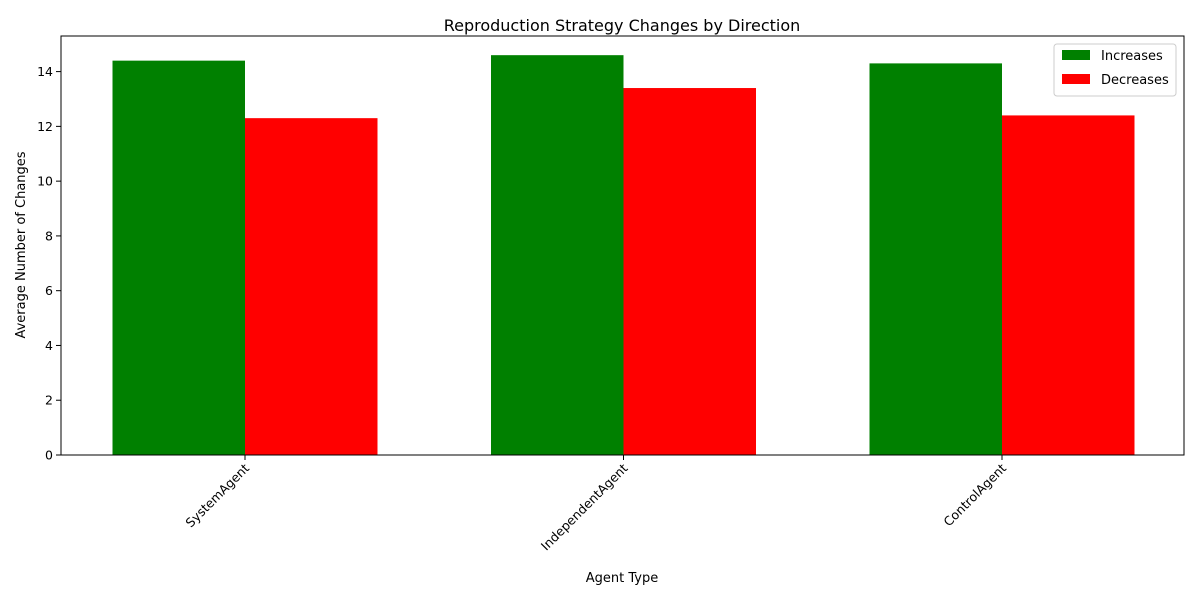 This screenshot has width=1200, height=600. Describe the element at coordinates (584, 506) in the screenshot. I see `x-tick-label: IndependentAgent` at that location.